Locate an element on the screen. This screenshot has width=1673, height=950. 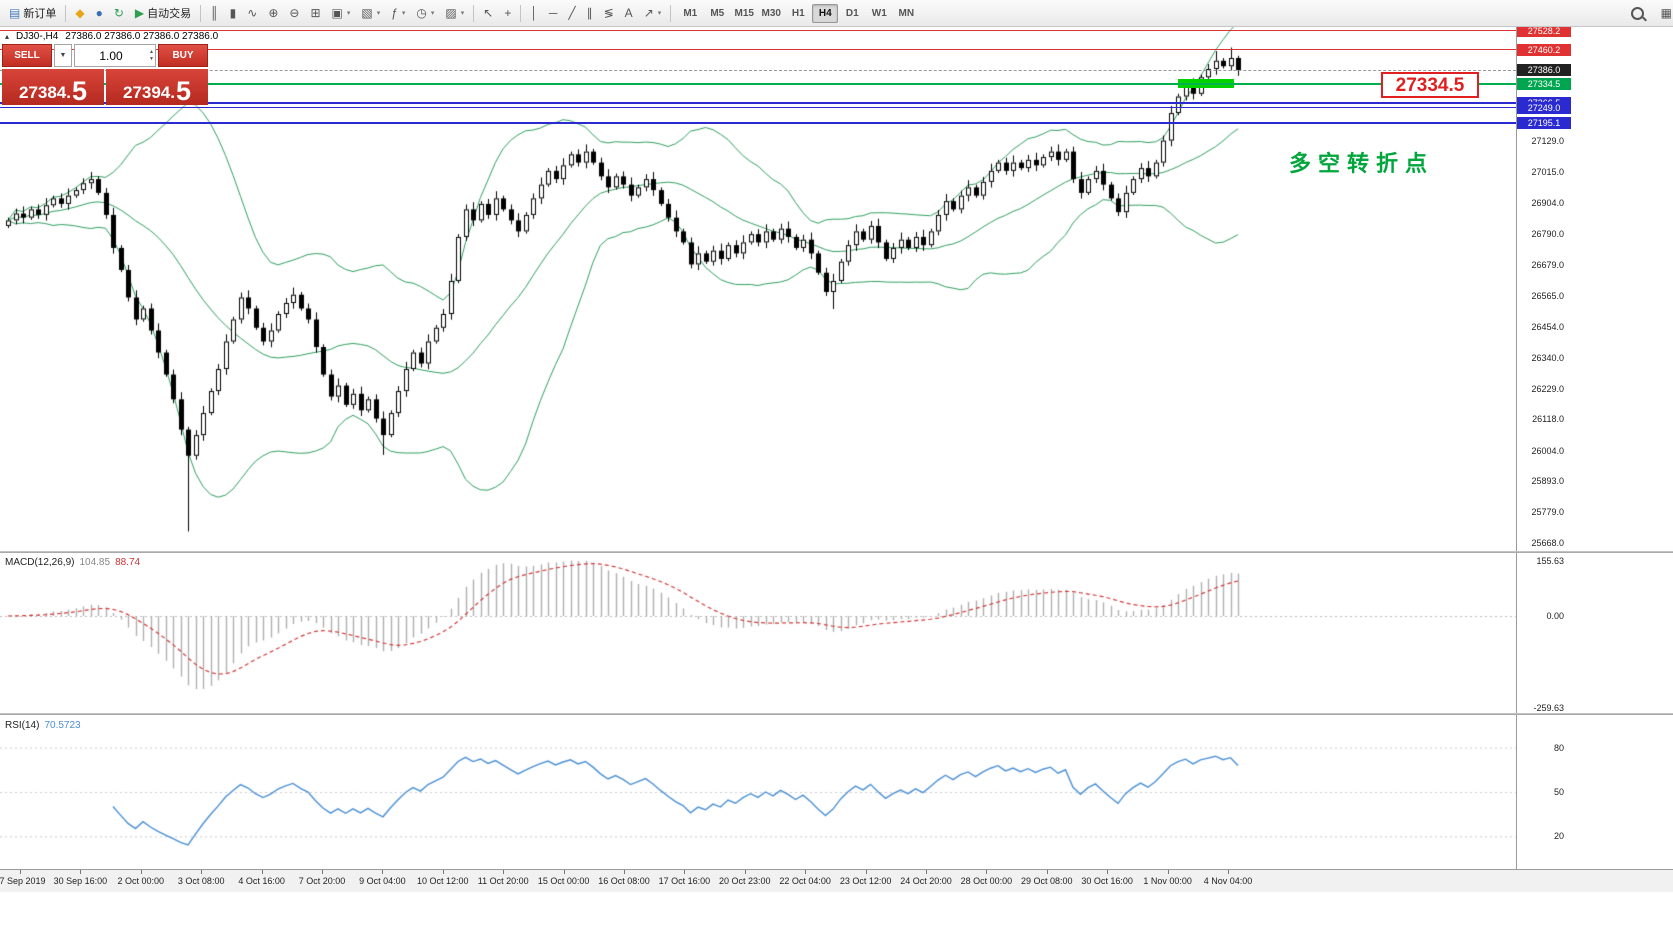
chart-window-icon: ▴ is located at coordinates (7, 36).